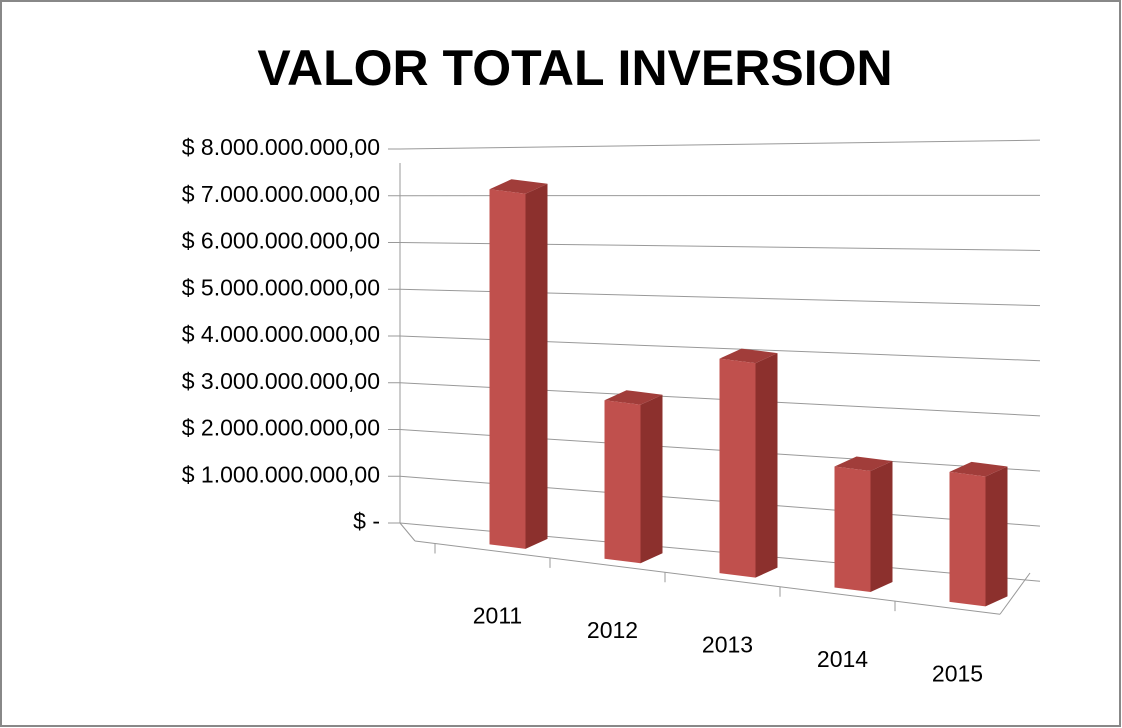 This screenshot has width=1122, height=728. I want to click on y-tick-label: $ 3.000.000.000,00, so click(281, 381).